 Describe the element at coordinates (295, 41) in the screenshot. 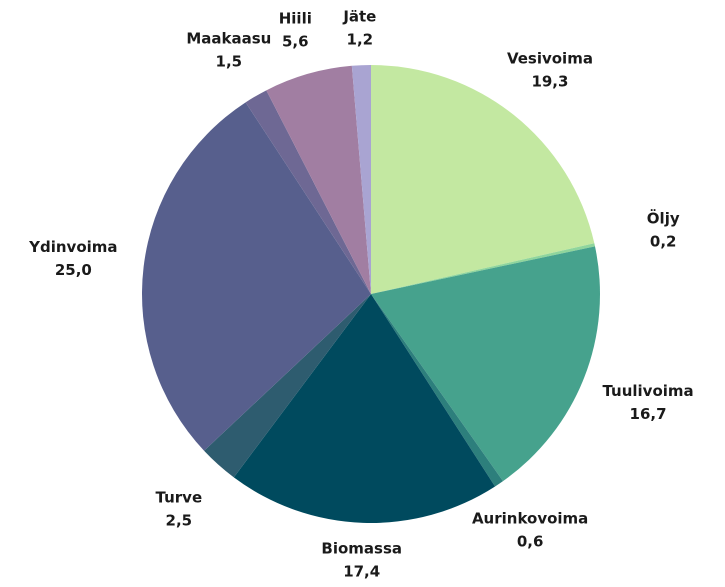

I see `slice-value: 5,6` at that location.